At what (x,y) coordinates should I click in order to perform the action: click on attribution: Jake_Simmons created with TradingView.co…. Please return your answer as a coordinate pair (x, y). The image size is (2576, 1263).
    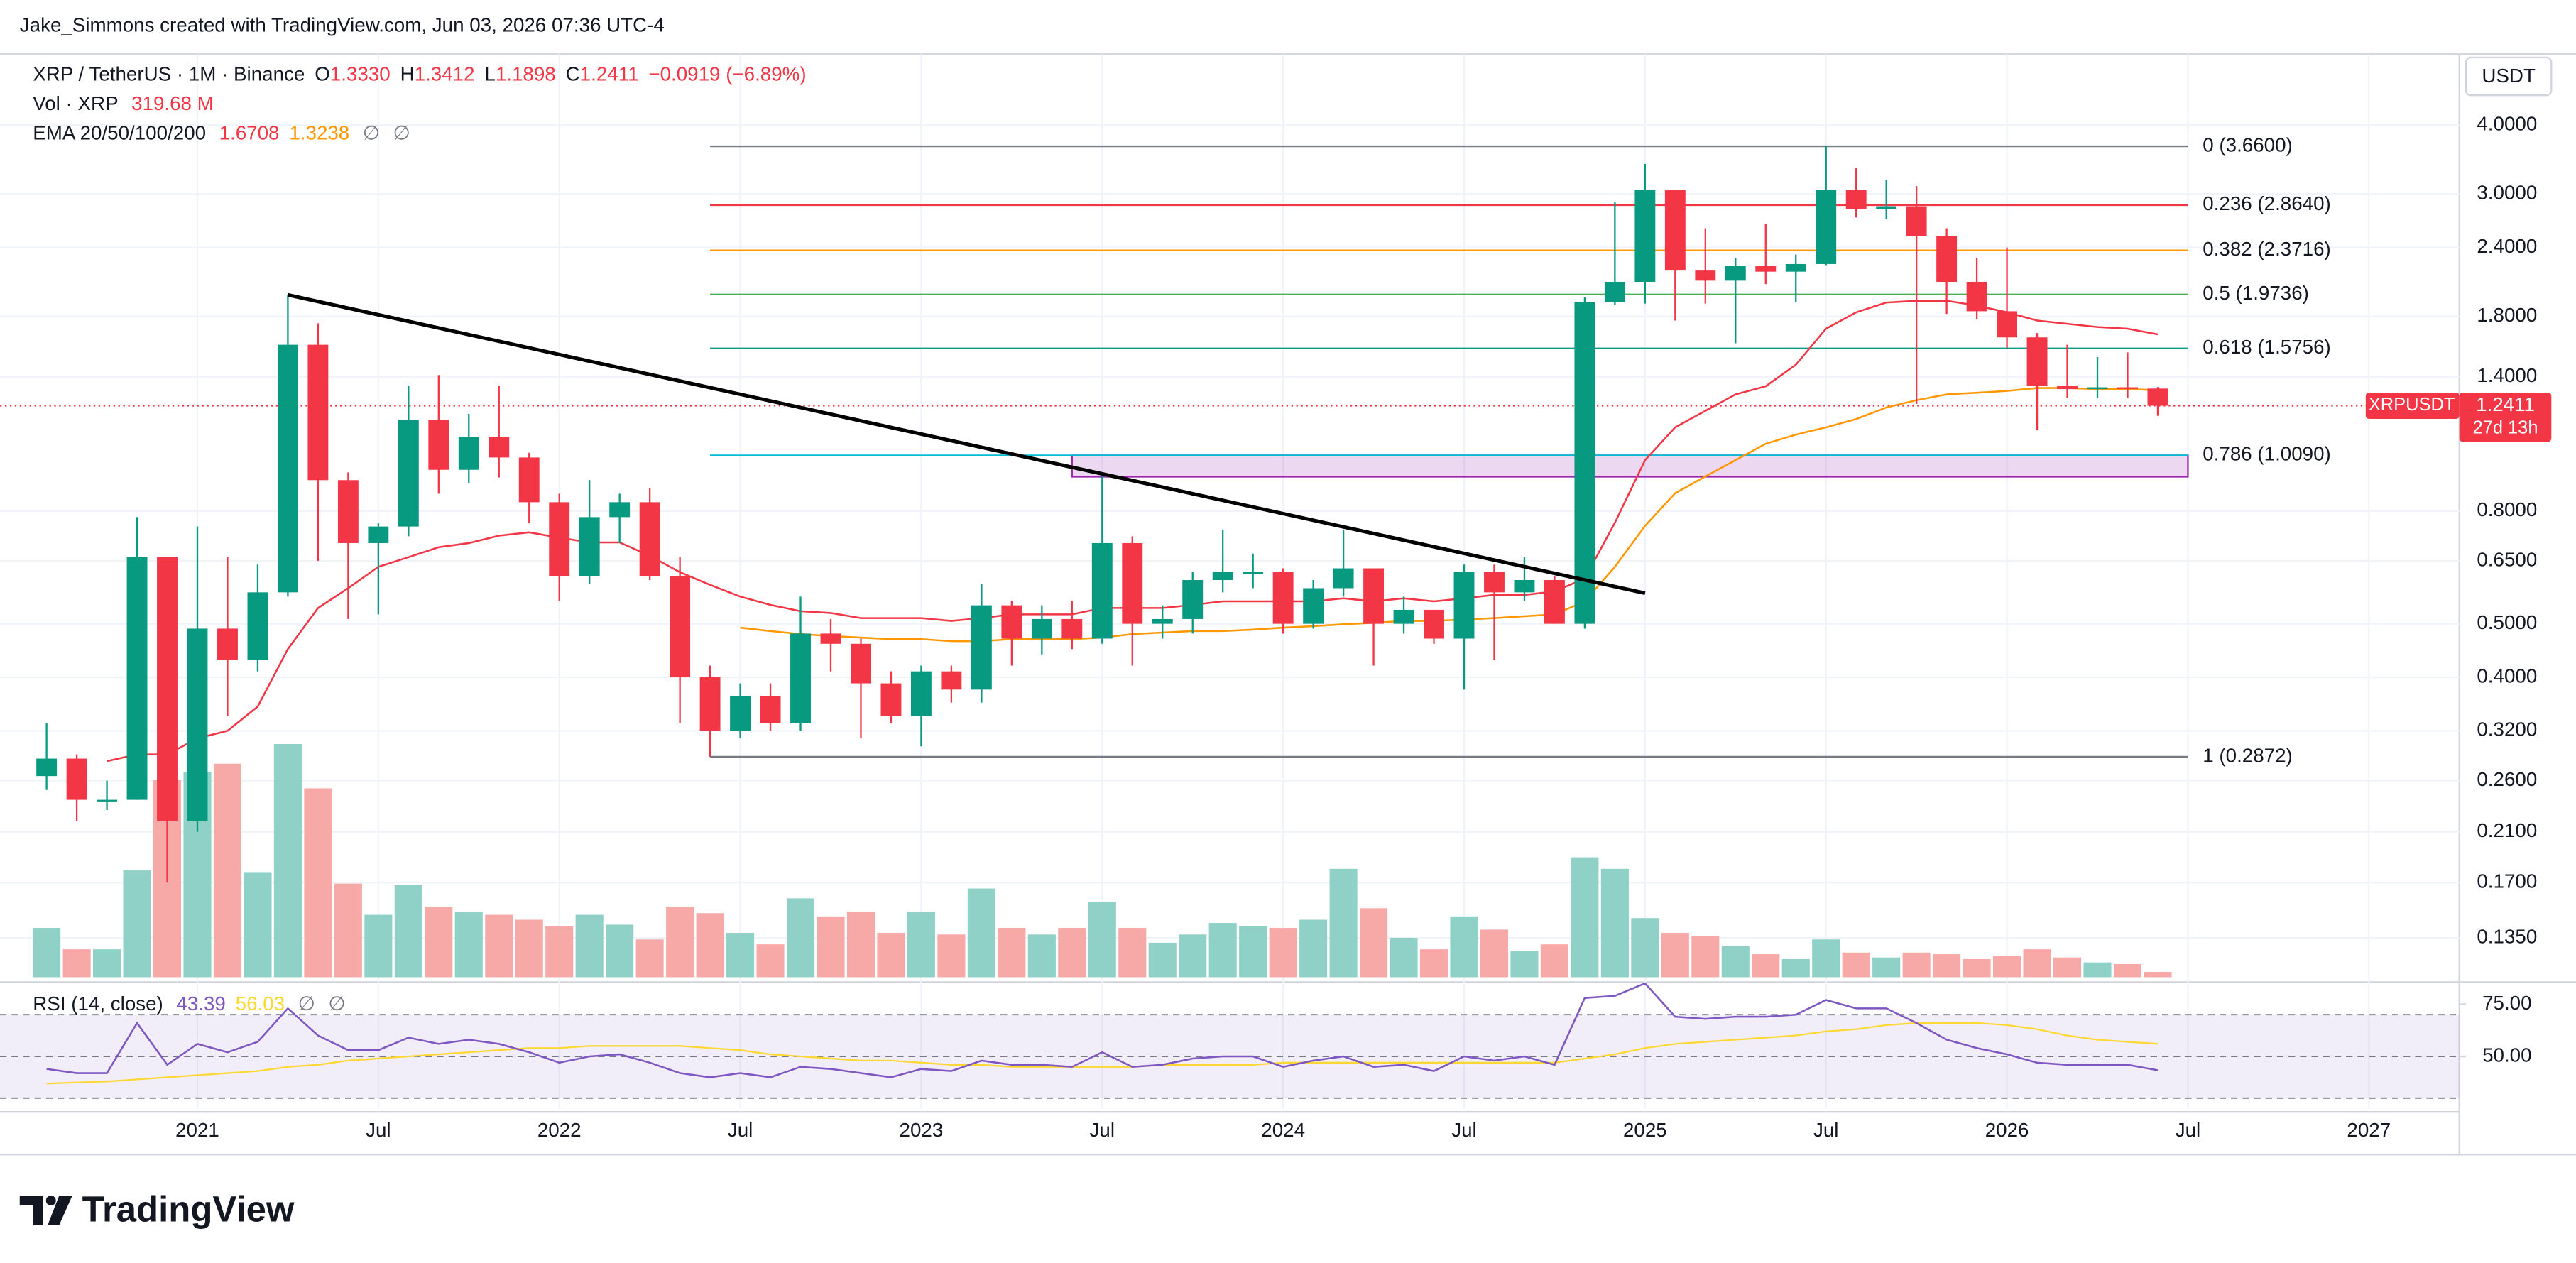
    Looking at the image, I should click on (342, 24).